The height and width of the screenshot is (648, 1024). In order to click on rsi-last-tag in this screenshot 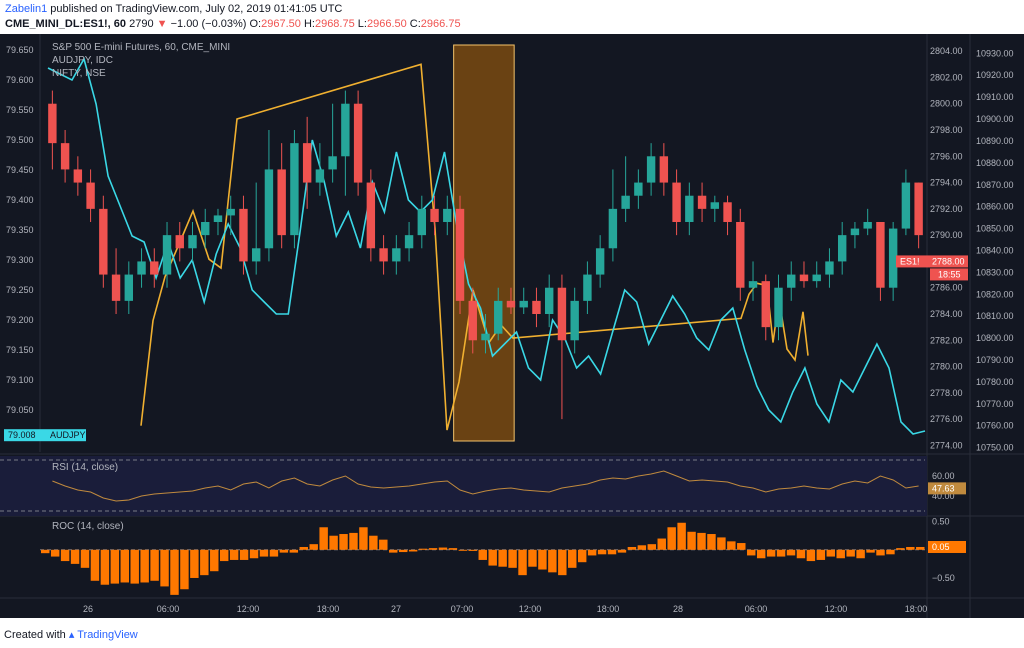, I will do `click(947, 488)`.